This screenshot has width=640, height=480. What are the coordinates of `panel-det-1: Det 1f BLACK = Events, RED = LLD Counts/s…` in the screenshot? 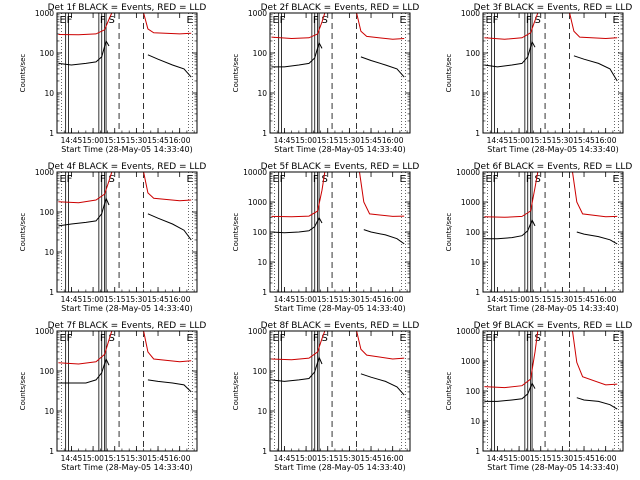 It's located at (112, 78).